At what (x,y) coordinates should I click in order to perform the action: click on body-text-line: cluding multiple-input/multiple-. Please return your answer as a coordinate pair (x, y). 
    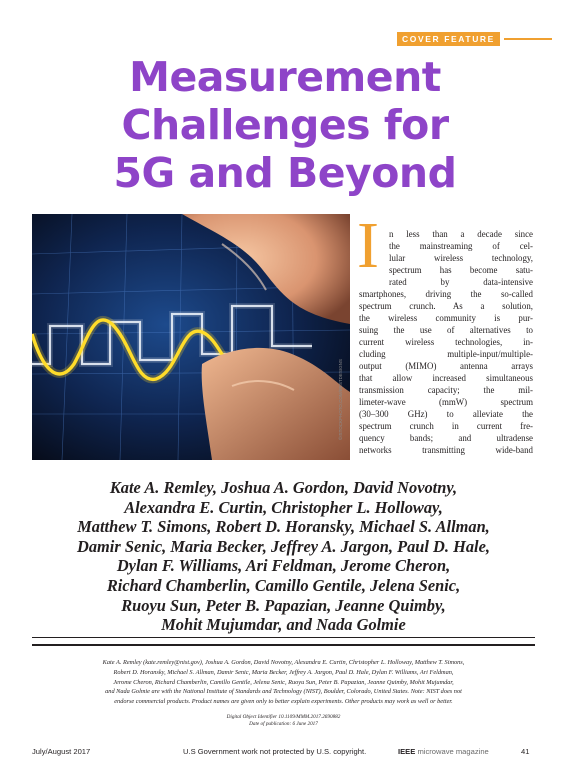
    Looking at the image, I should click on (446, 354).